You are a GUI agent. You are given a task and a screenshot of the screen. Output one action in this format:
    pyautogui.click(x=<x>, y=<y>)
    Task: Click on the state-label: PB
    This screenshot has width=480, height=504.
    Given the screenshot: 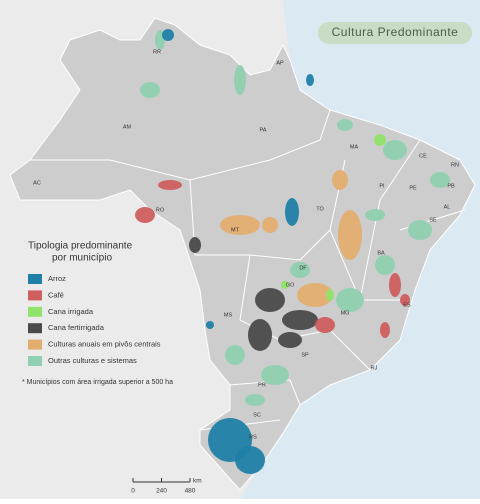 What is the action you would take?
    pyautogui.click(x=451, y=186)
    